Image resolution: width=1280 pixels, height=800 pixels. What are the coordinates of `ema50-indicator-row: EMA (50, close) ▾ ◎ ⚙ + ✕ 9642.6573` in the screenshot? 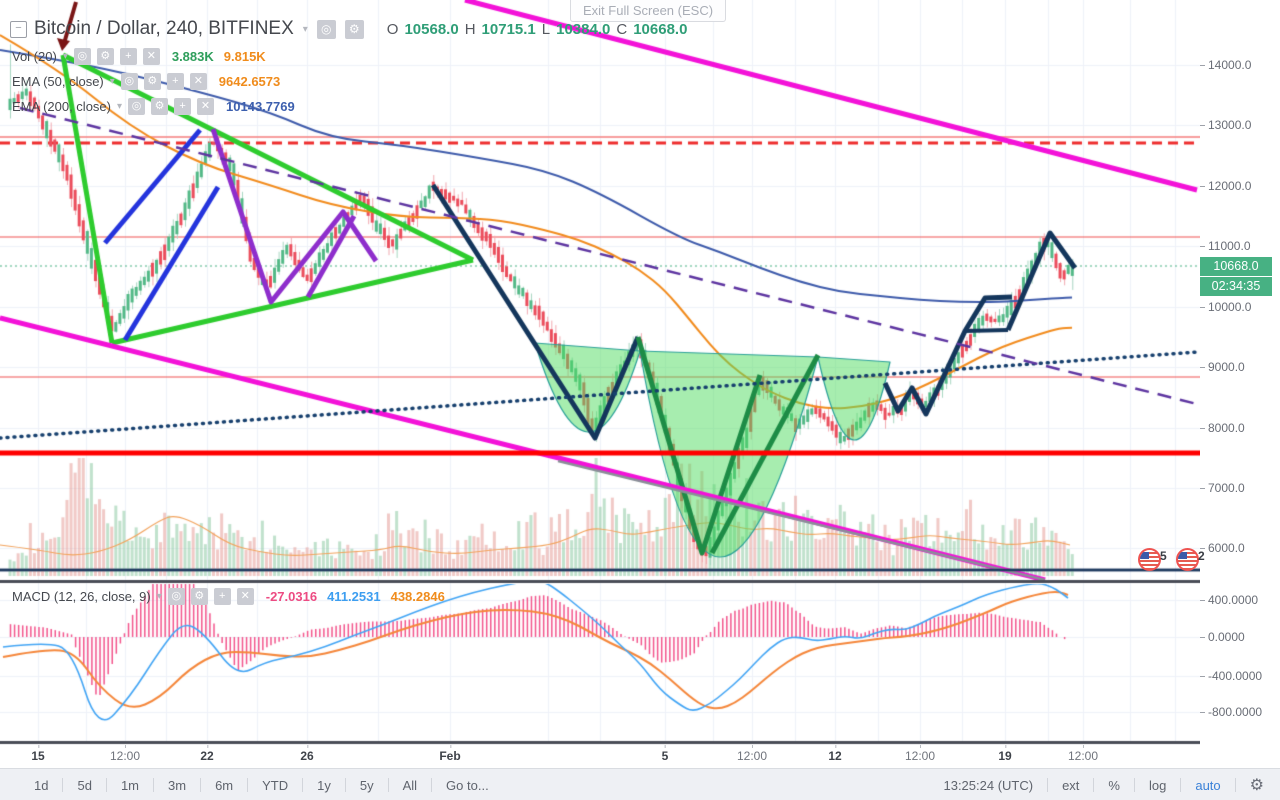 It's located at (146, 81).